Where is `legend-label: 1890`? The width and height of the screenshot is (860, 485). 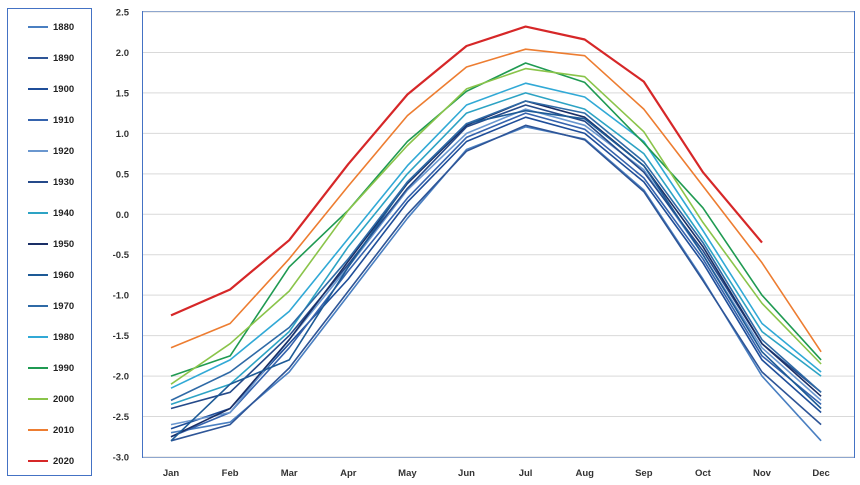 legend-label: 1890 is located at coordinates (64, 58).